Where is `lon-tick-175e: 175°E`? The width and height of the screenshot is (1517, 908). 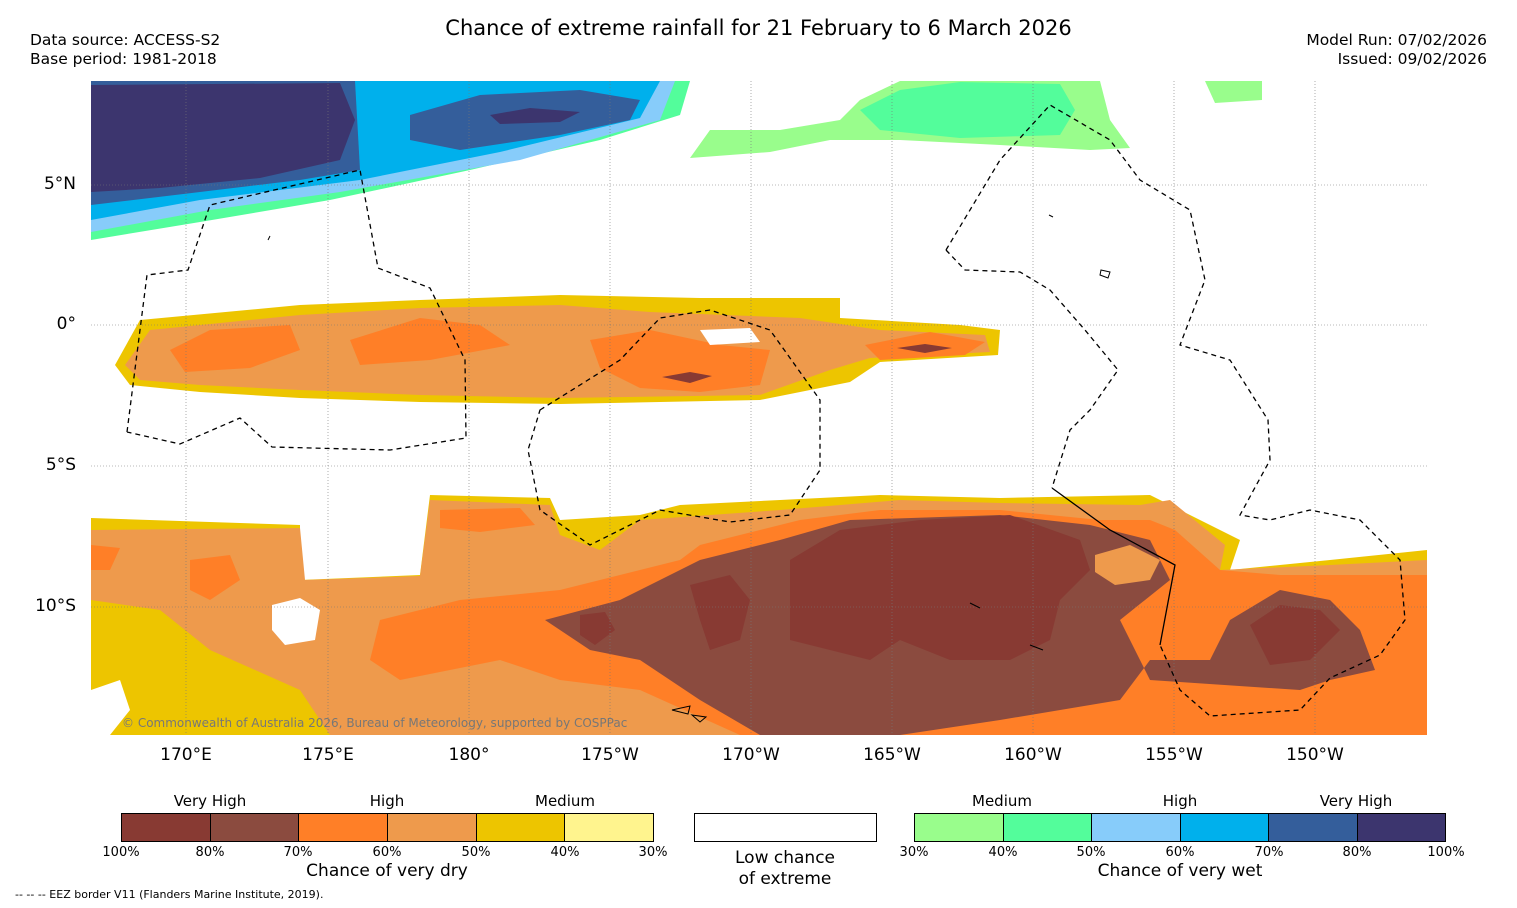
lon-tick-175e: 175°E is located at coordinates (328, 755).